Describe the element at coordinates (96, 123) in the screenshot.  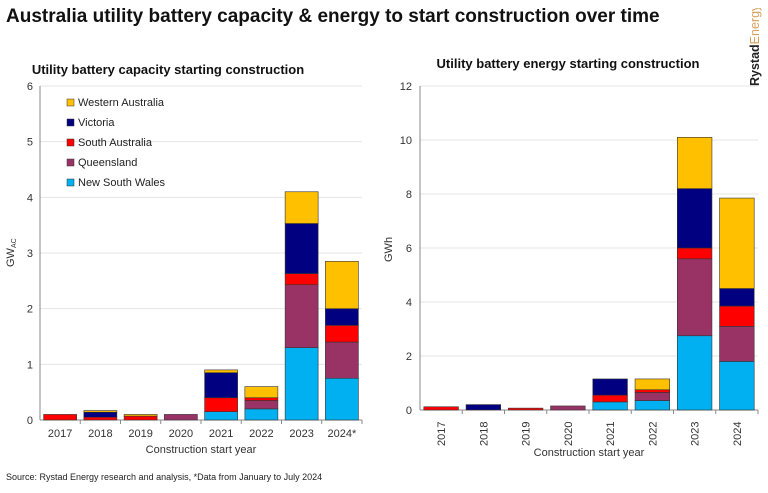
I see `legend-label: Victoria` at that location.